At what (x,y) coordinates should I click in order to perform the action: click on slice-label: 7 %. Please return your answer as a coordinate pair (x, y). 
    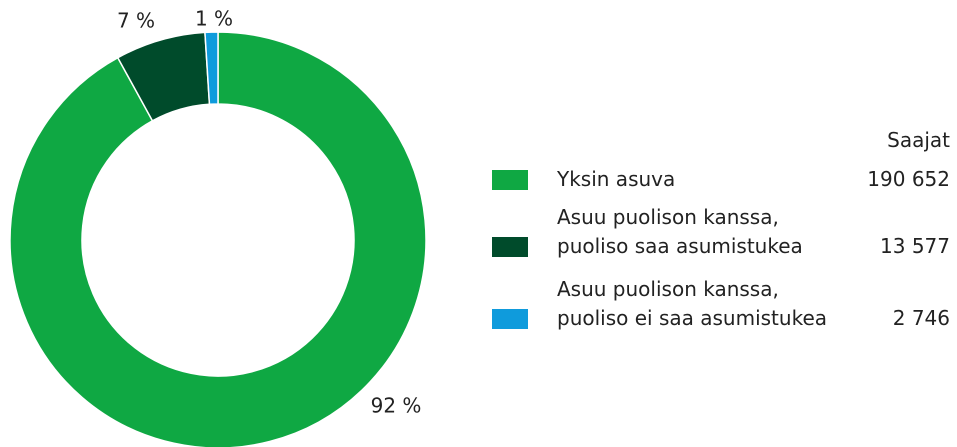
    Looking at the image, I should click on (136, 21).